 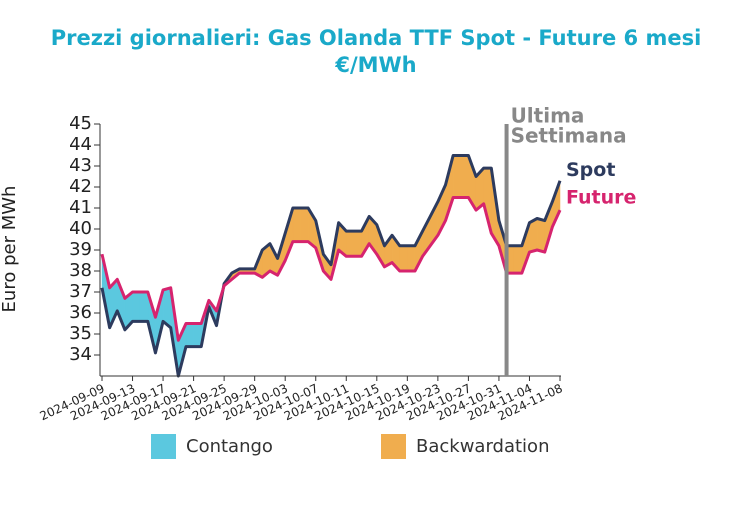 I want to click on y-tick-label: 37, so click(x=80, y=291).